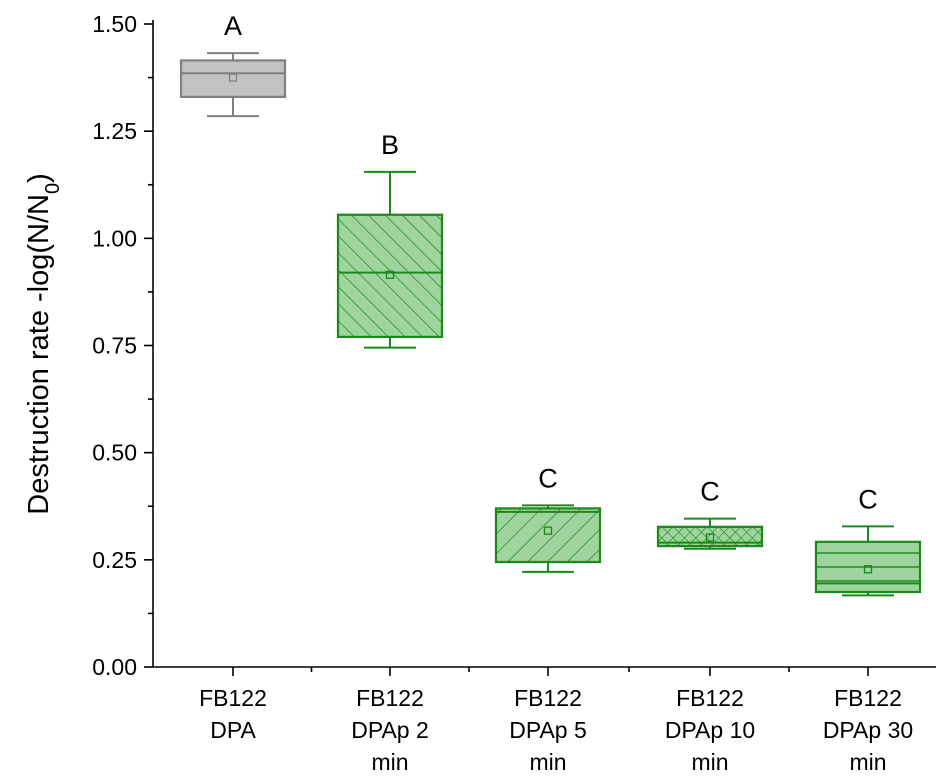 This screenshot has height=780, width=940. Describe the element at coordinates (710, 513) in the screenshot. I see `box-4: C` at that location.